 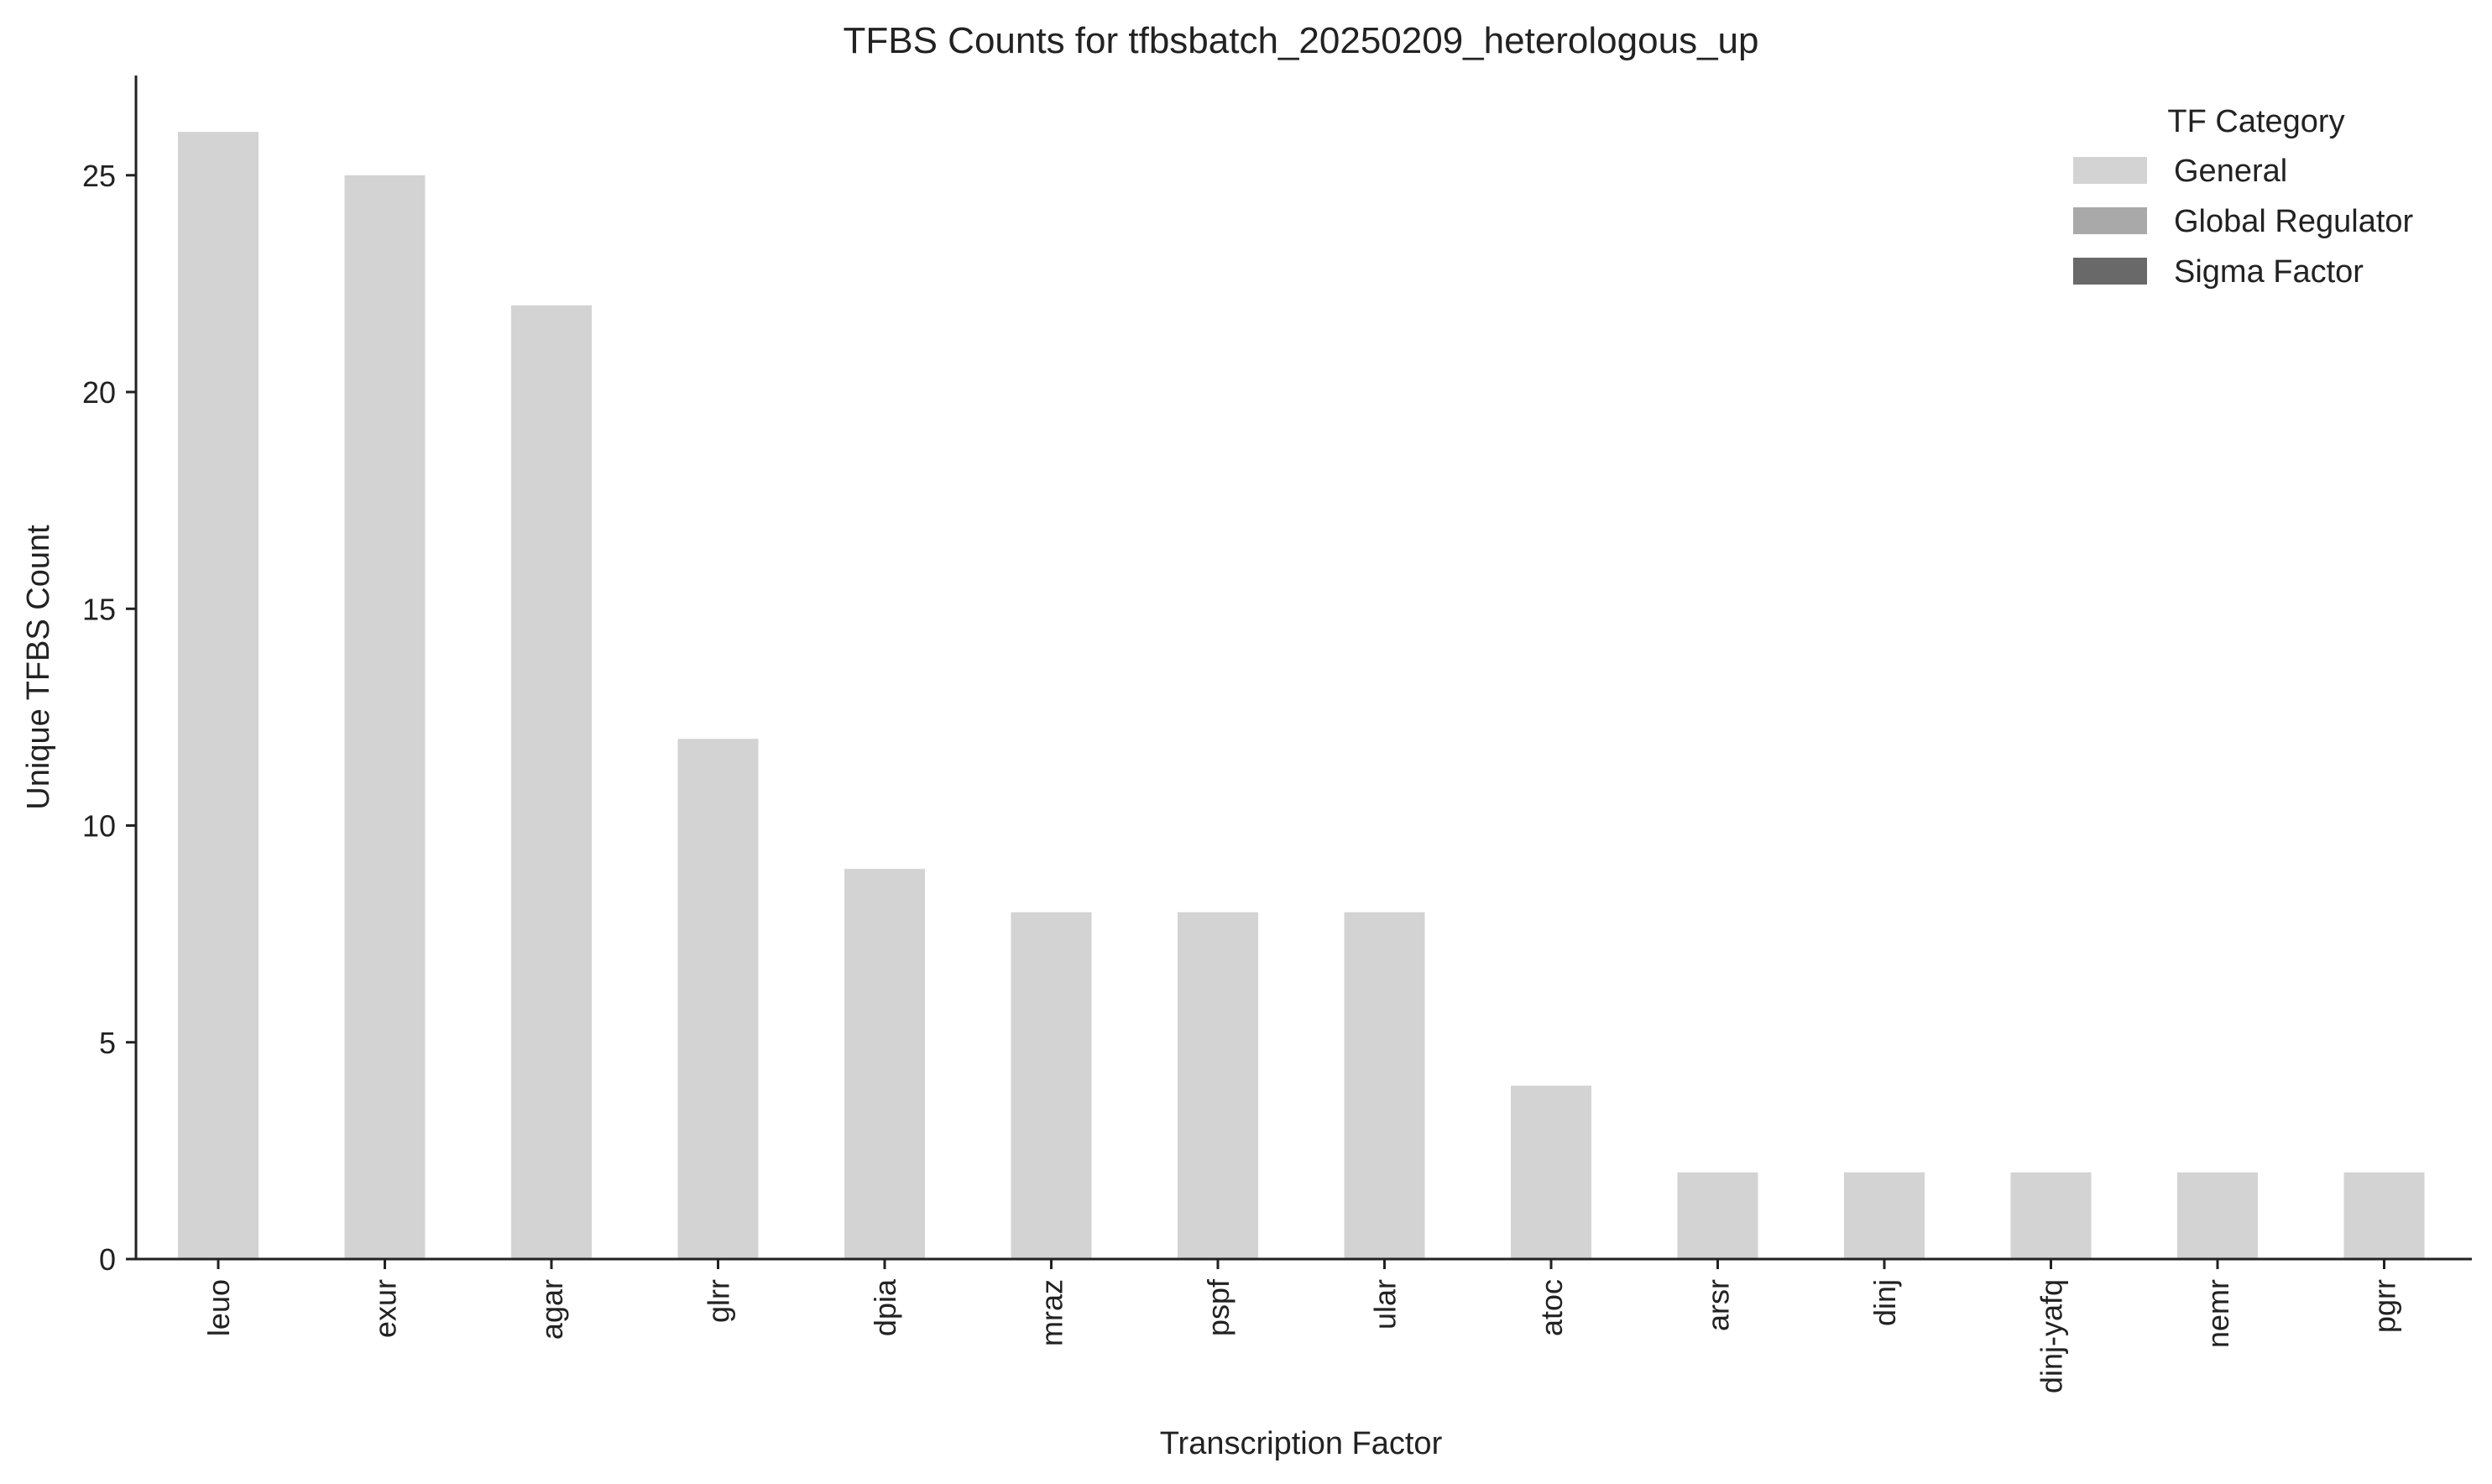 I want to click on legend-title: TF Category, so click(x=2255, y=121).